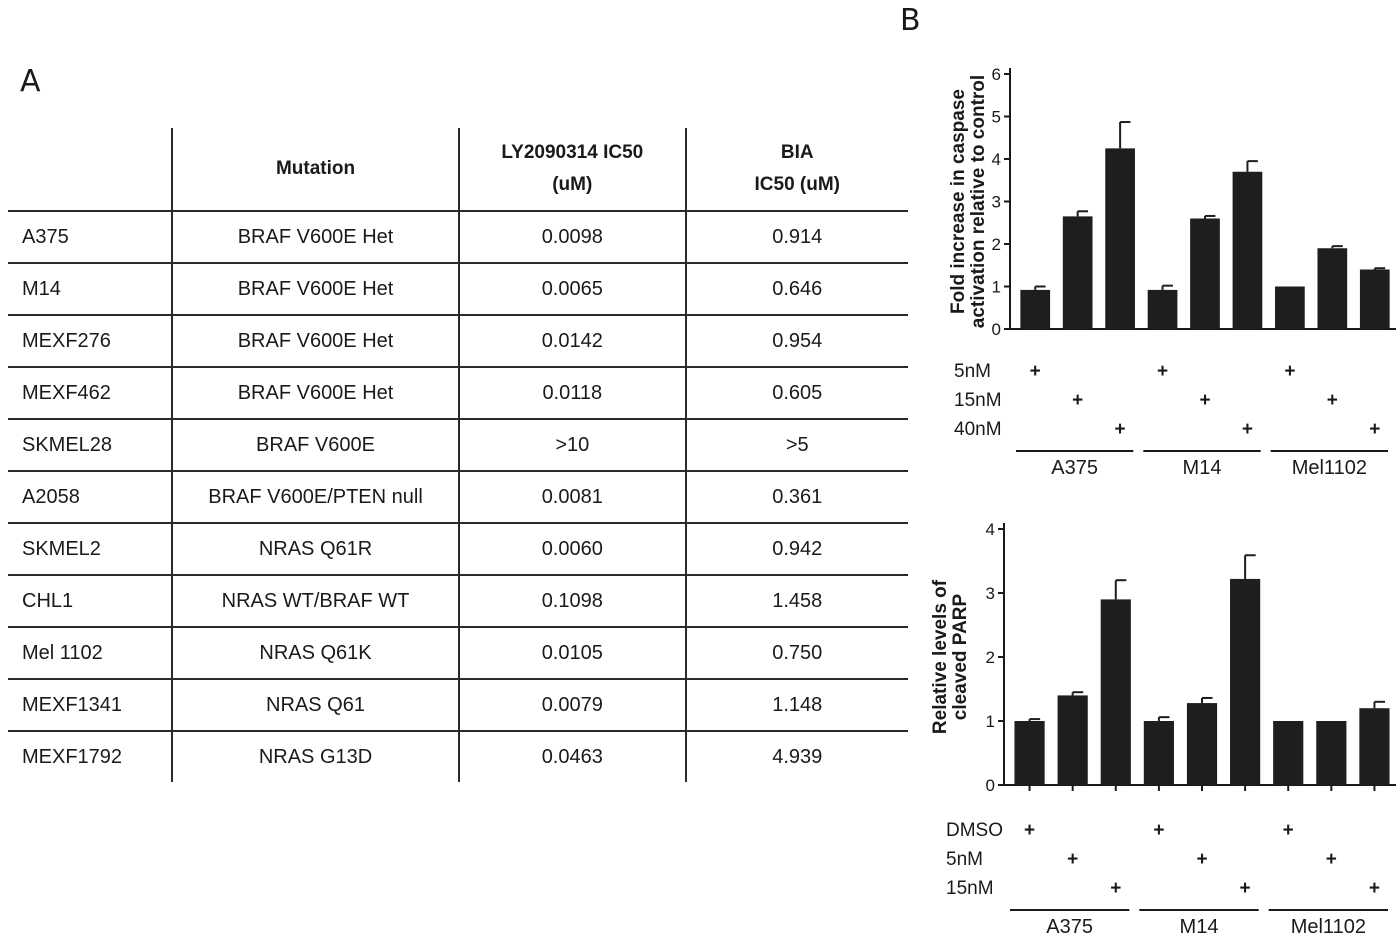 The image size is (1400, 941). I want to click on ly2090314-ic50-cell: >10, so click(571, 445).